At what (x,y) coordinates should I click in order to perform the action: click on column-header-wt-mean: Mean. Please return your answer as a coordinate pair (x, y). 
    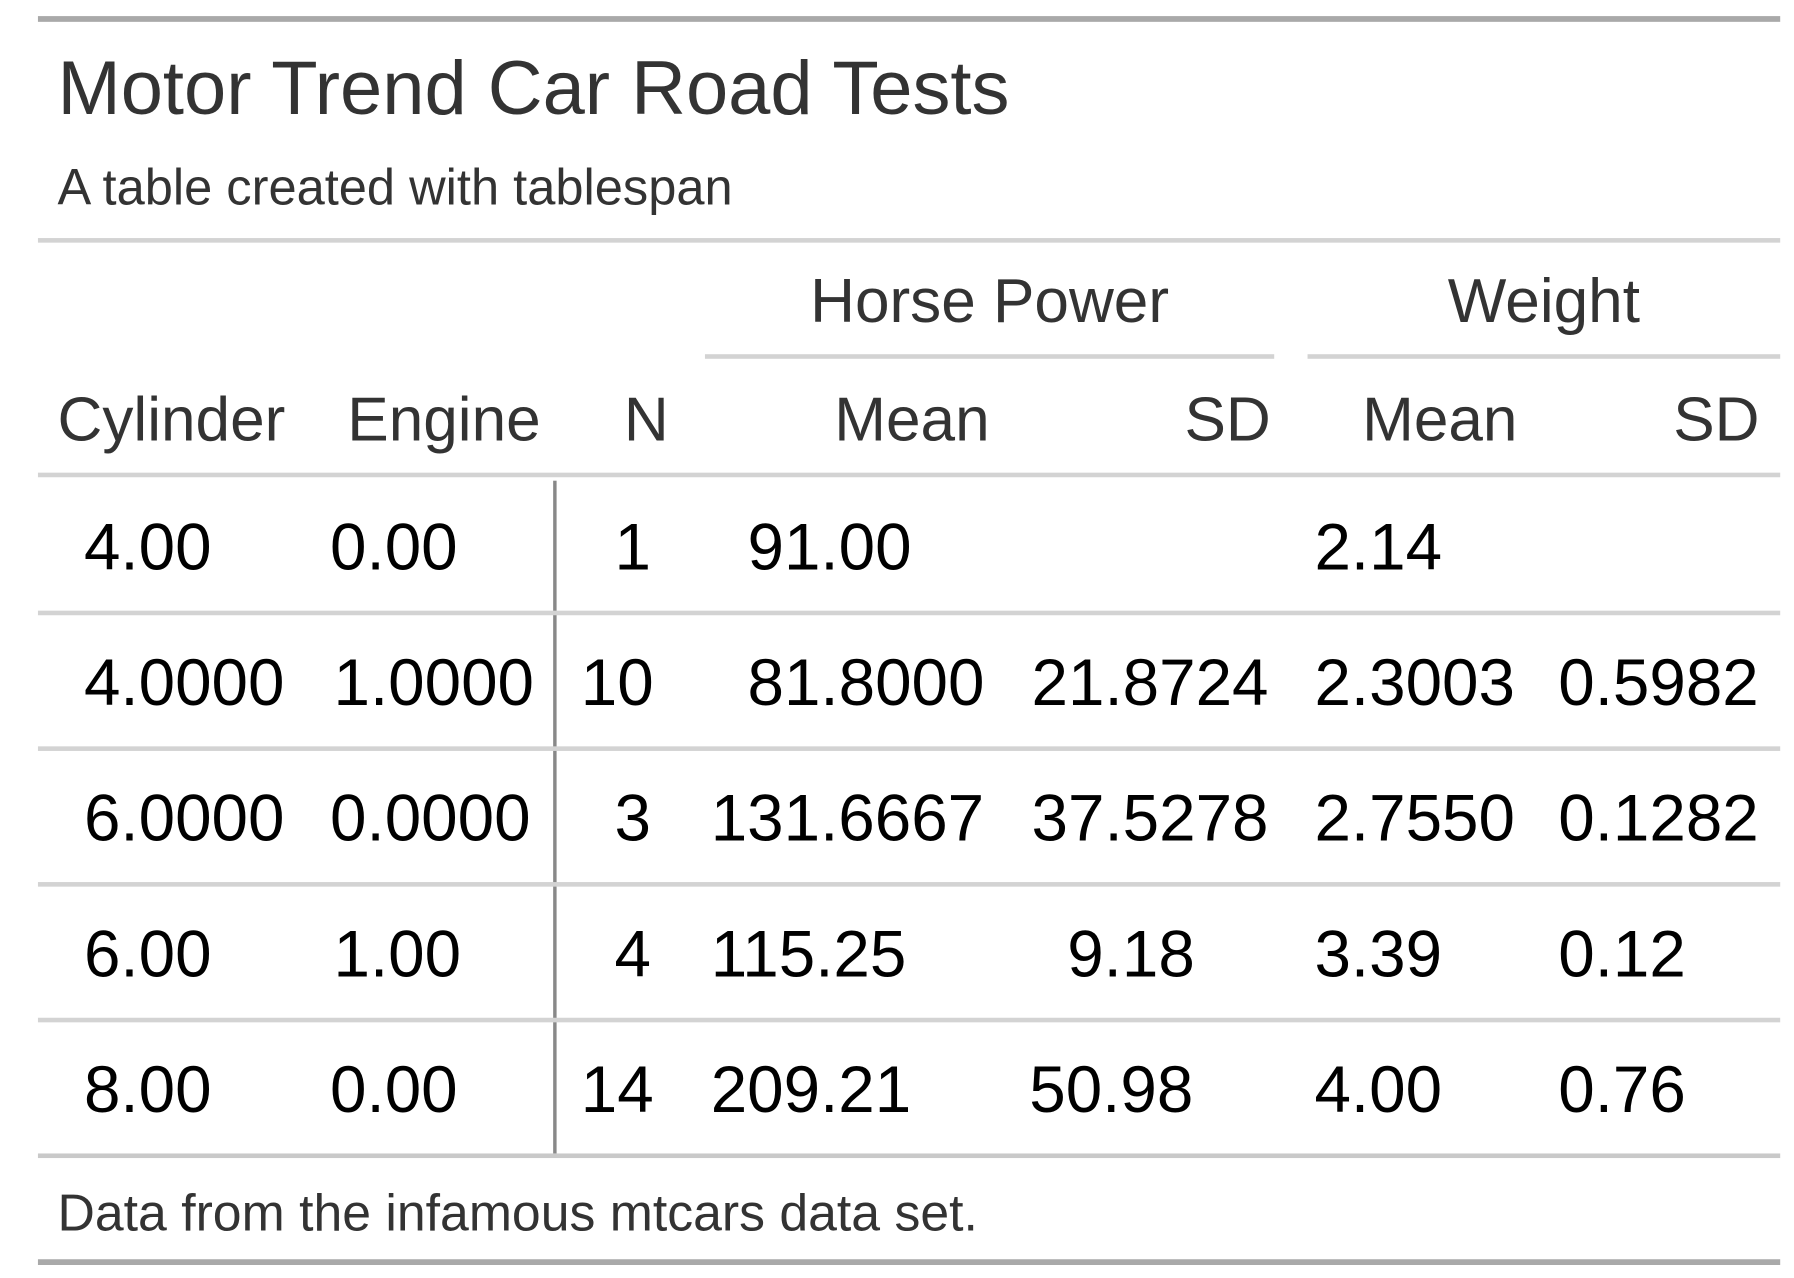
    Looking at the image, I should click on (1440, 420).